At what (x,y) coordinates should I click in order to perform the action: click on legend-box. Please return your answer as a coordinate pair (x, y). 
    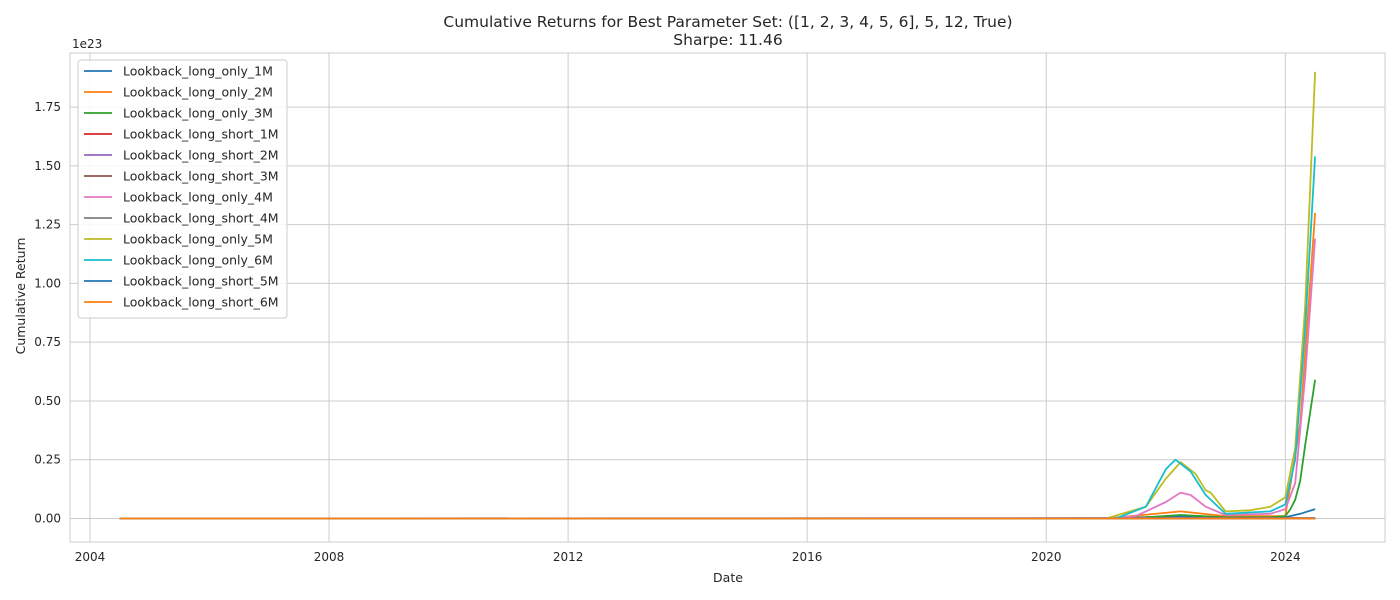
    Looking at the image, I should click on (182, 189).